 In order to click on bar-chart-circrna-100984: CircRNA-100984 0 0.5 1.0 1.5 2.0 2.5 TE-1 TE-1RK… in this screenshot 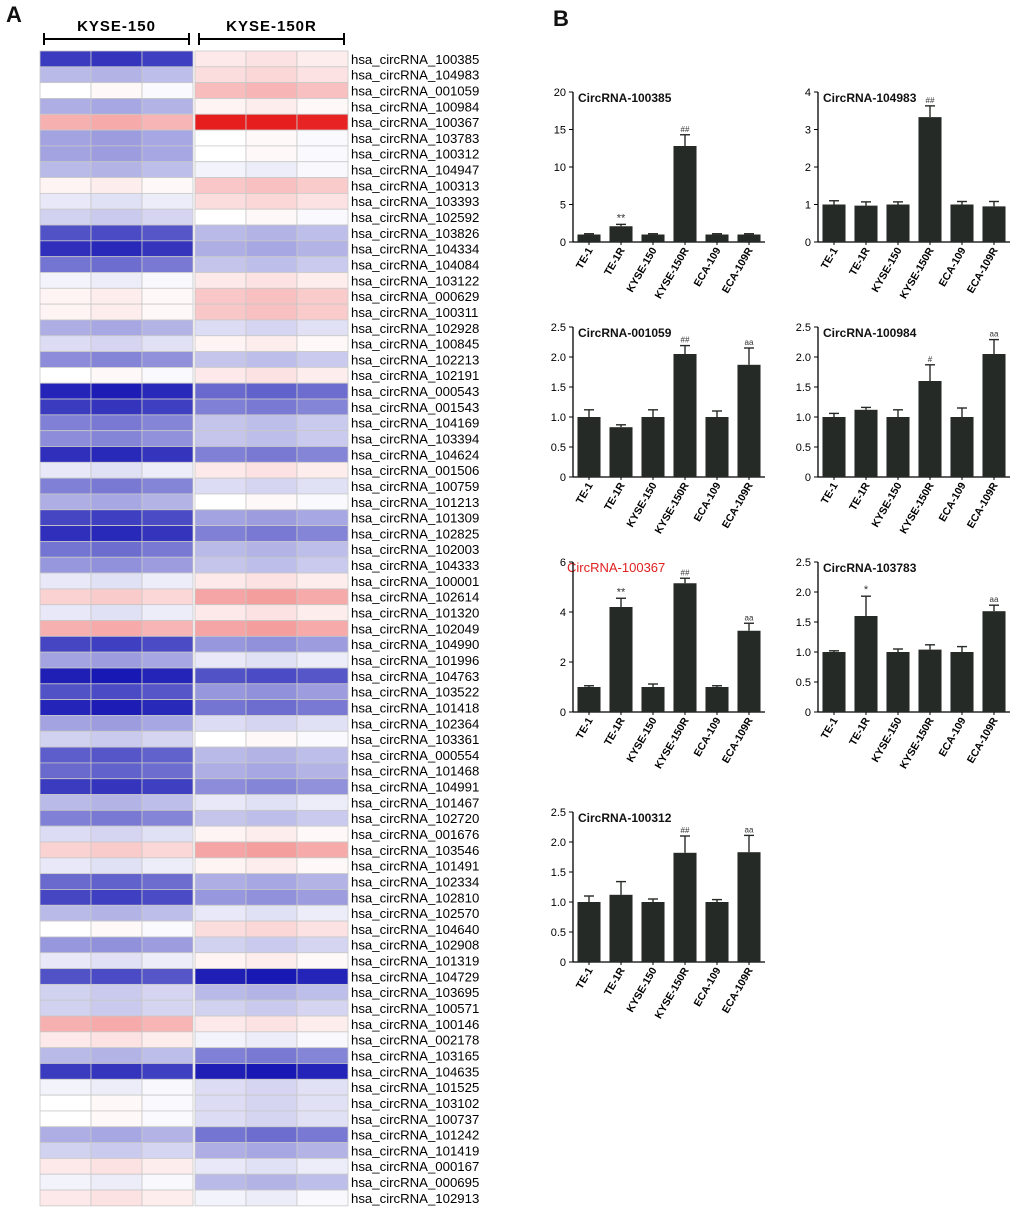, I will do `click(903, 428)`.